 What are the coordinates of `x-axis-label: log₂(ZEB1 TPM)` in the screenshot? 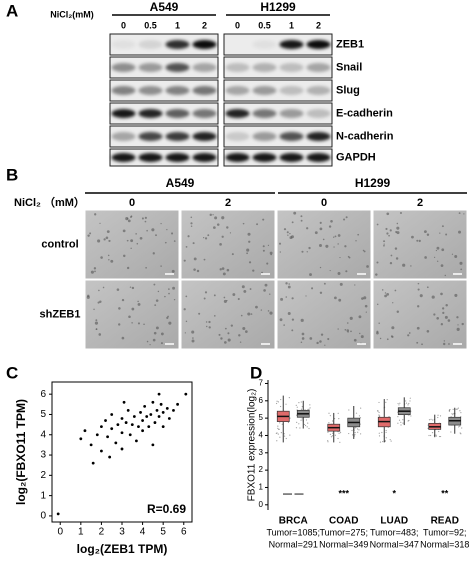 It's located at (122, 549).